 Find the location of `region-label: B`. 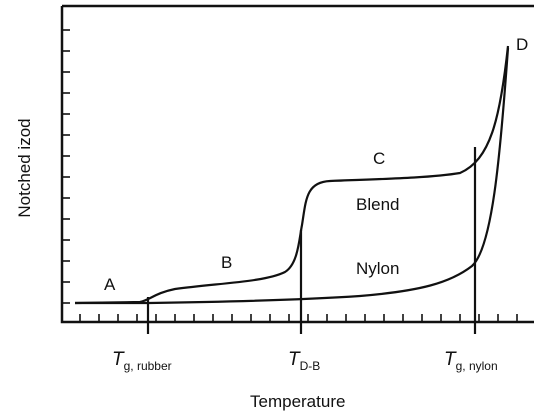

region-label: B is located at coordinates (226, 262).